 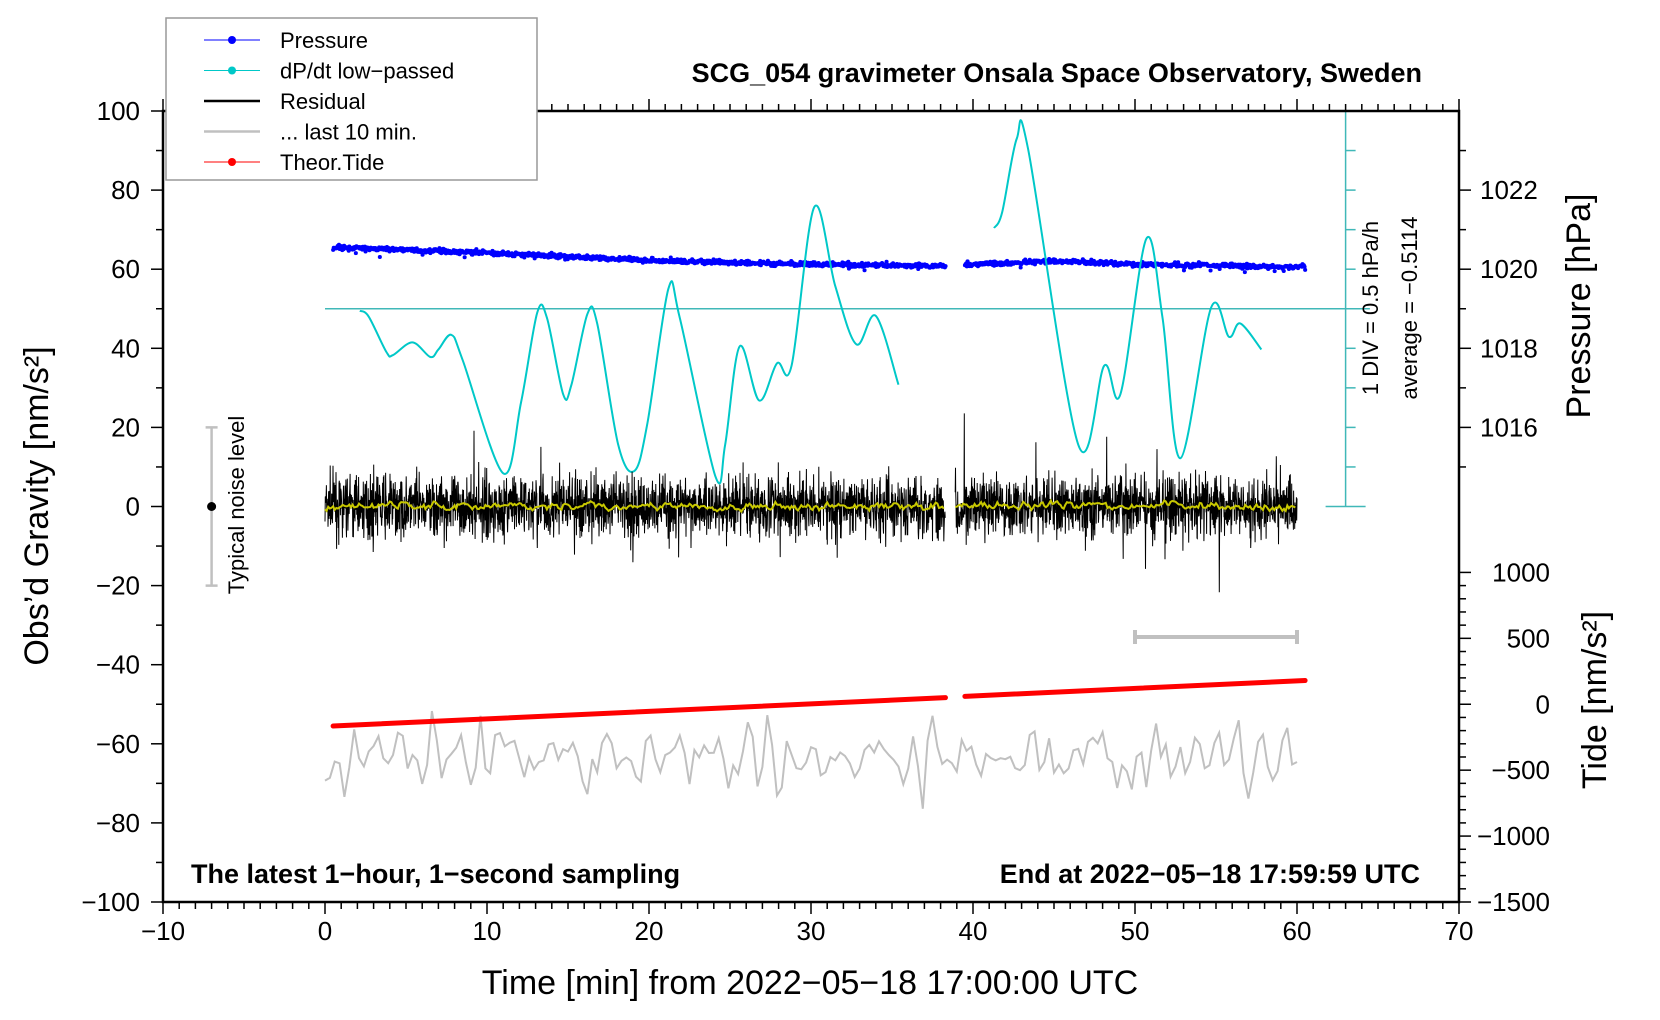 I want to click on pressure-tick-label: 1016, so click(x=1509, y=427).